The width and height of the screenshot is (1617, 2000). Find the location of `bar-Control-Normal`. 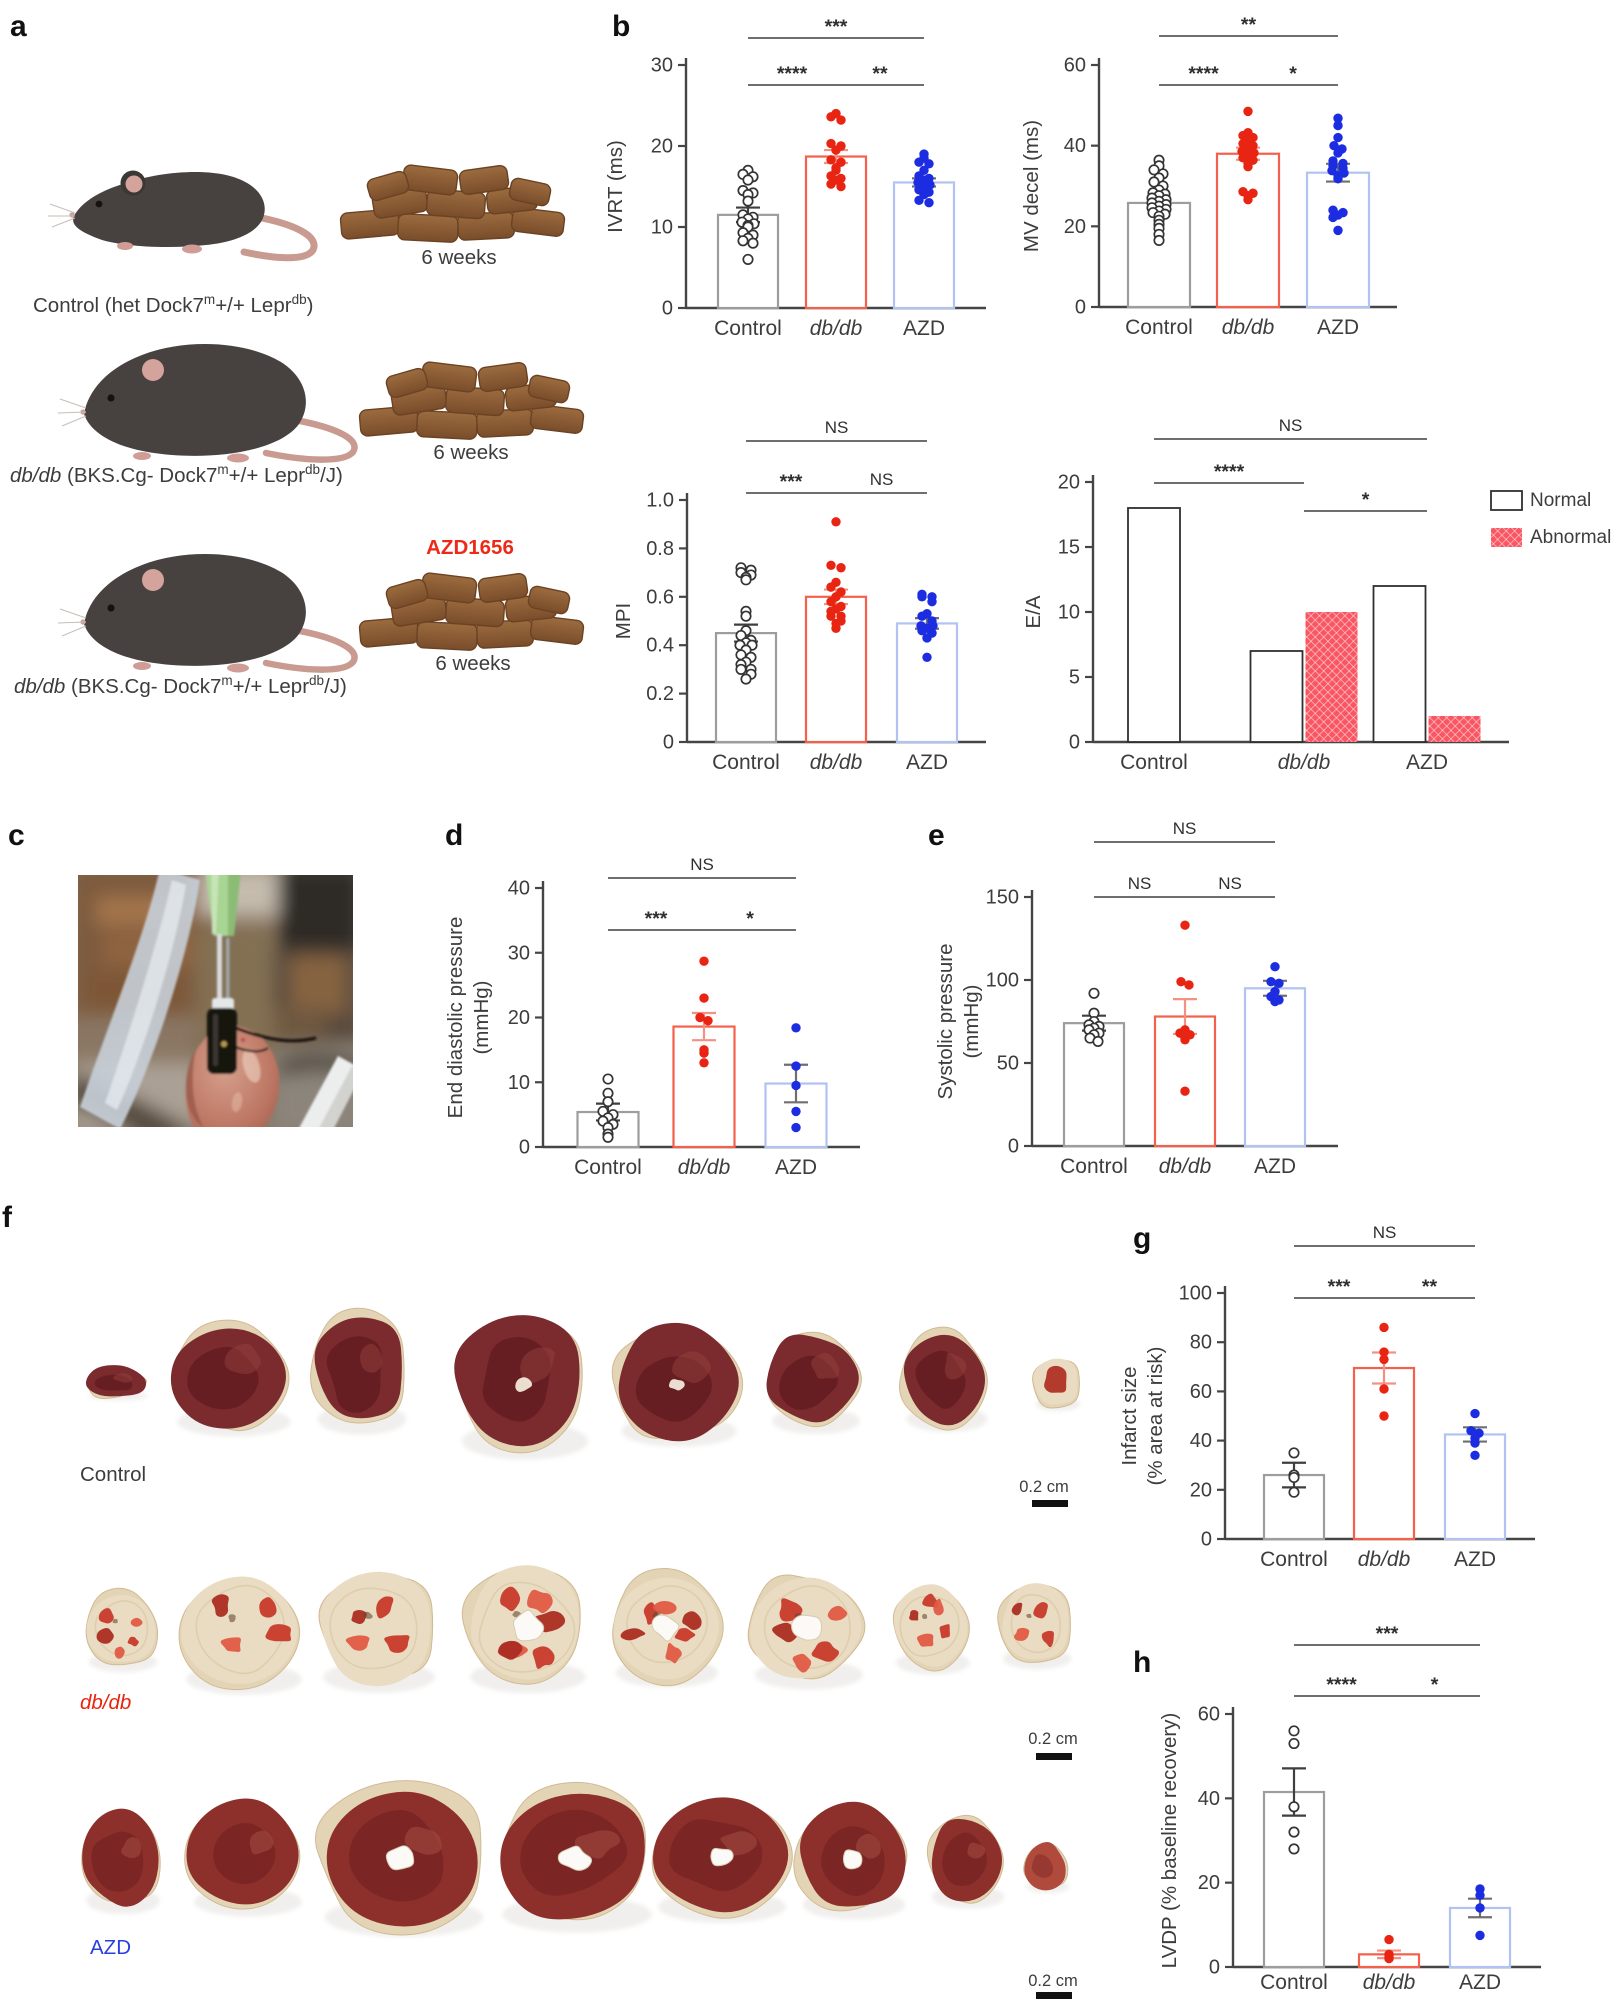

bar-Control-Normal is located at coordinates (1154, 625).